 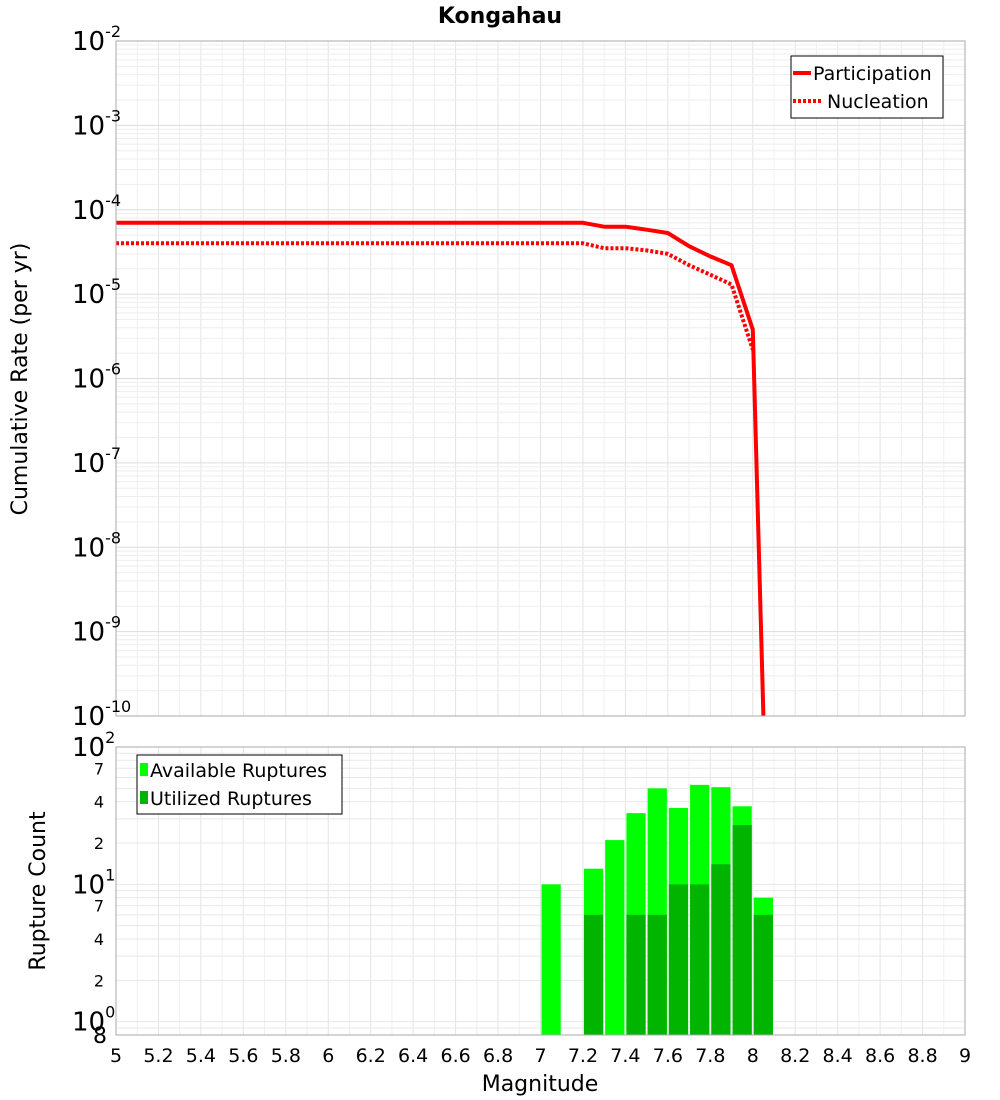 I want to click on rate-y-tick-label: 10⁻⁶, so click(x=96, y=377).